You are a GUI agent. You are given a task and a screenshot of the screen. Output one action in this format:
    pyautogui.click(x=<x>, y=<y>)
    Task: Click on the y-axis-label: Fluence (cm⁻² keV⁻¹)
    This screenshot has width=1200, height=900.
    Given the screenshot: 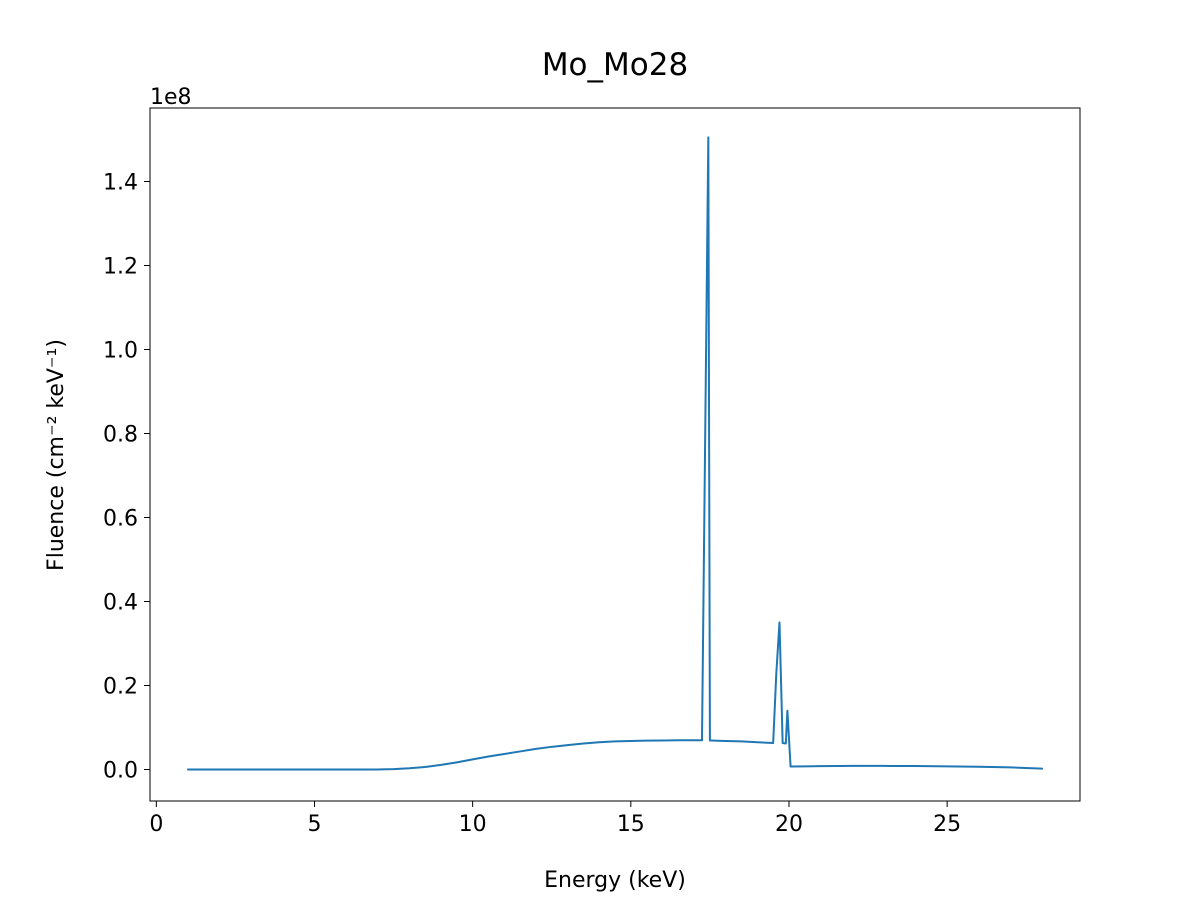 What is the action you would take?
    pyautogui.click(x=56, y=455)
    